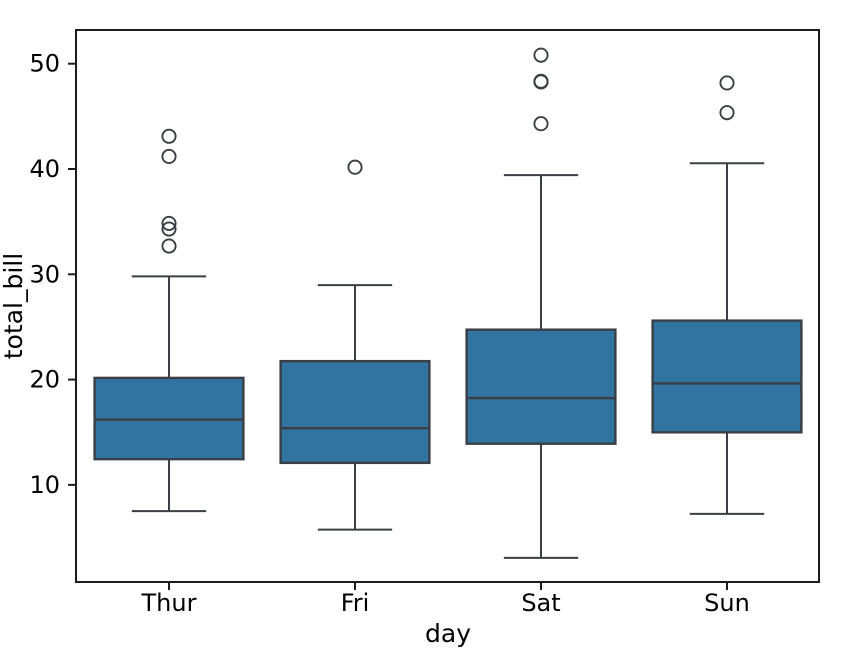 The width and height of the screenshot is (843, 651). I want to click on y-tick-label: 50, so click(44, 64).